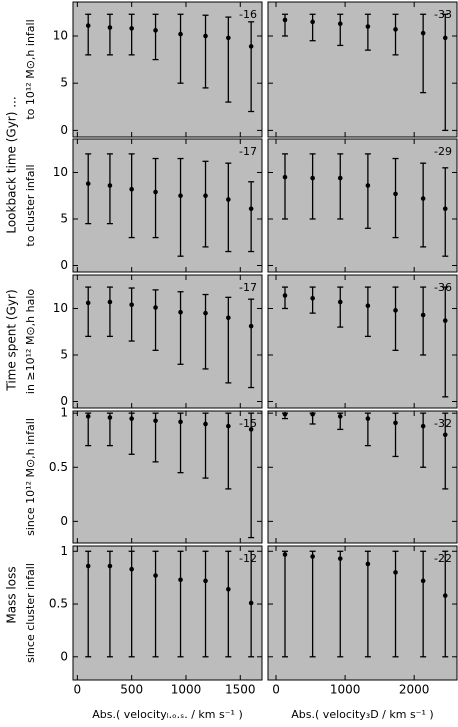 The width and height of the screenshot is (458, 727). Describe the element at coordinates (248, 423) in the screenshot. I see `panel-label: -15` at that location.